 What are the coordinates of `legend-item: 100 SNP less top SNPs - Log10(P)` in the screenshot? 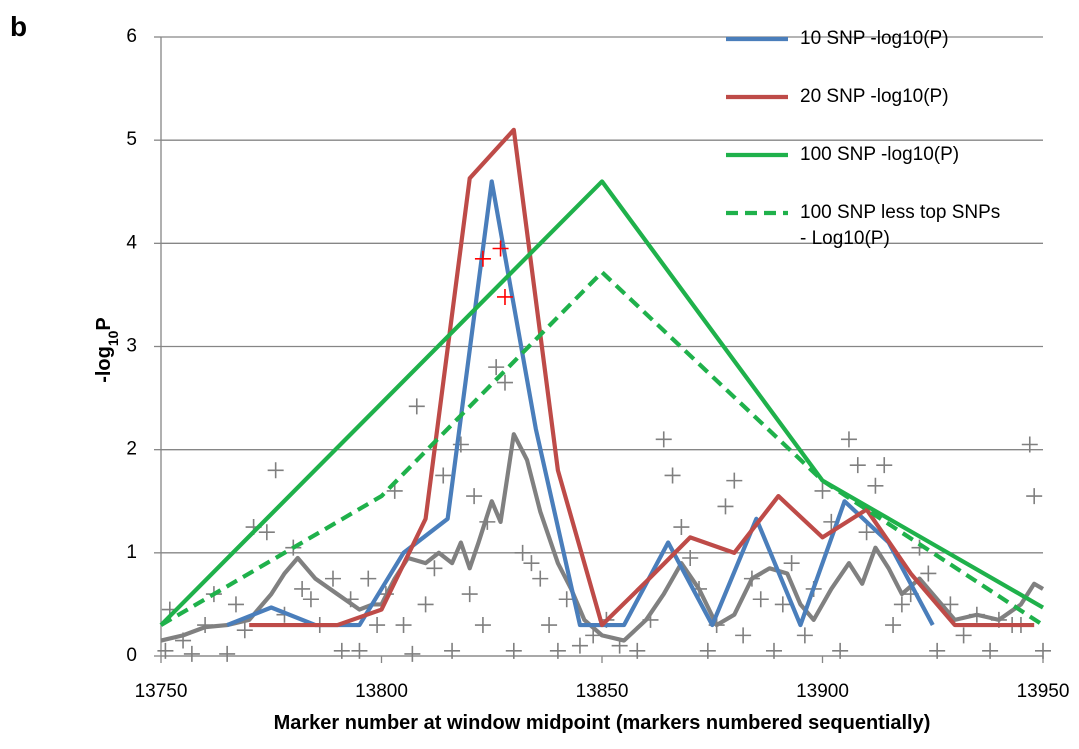 It's located at (874, 226).